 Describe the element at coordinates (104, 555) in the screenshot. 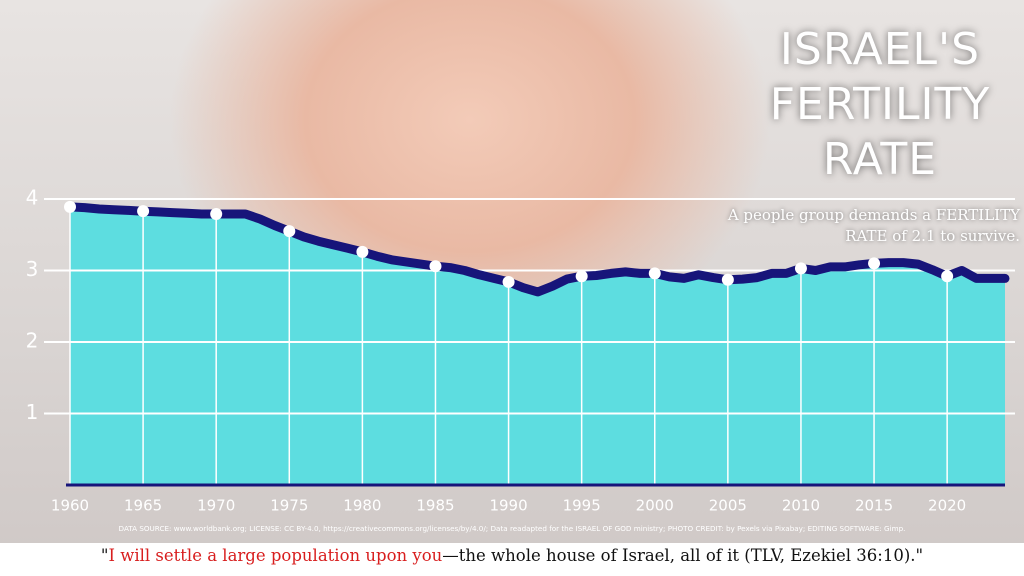

I see `quote-open: "` at that location.